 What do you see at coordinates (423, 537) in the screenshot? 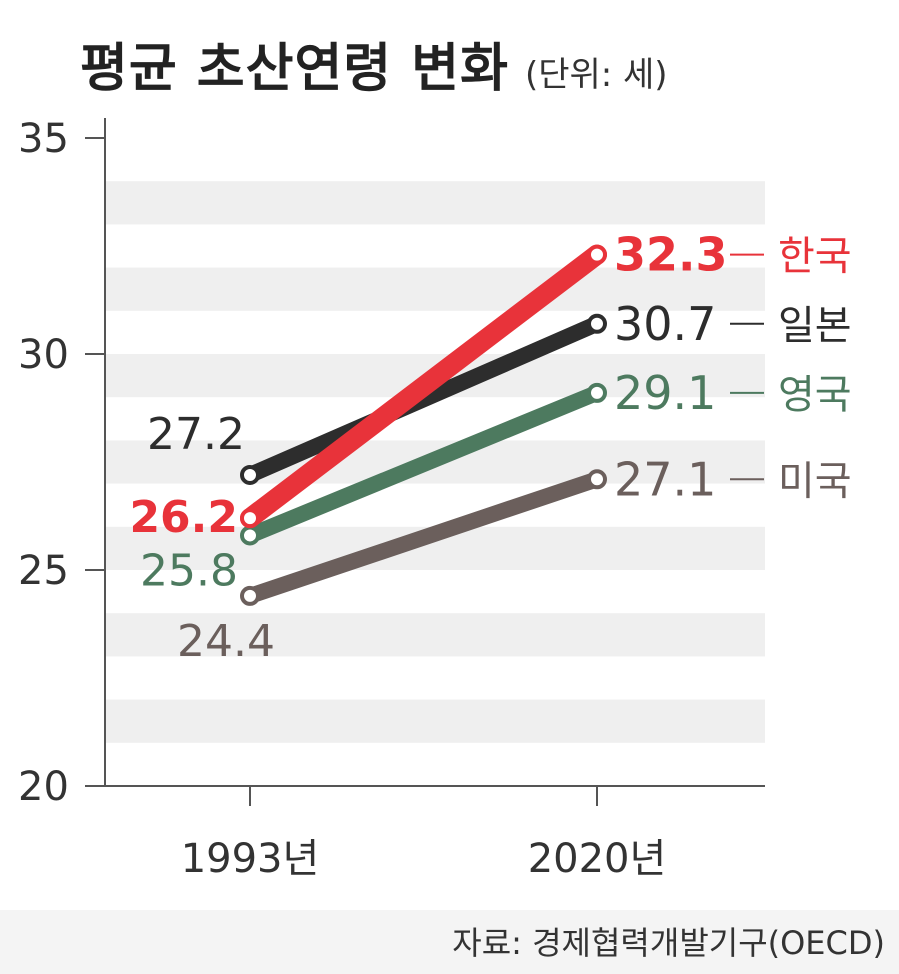
I see `series-line-미국` at bounding box center [423, 537].